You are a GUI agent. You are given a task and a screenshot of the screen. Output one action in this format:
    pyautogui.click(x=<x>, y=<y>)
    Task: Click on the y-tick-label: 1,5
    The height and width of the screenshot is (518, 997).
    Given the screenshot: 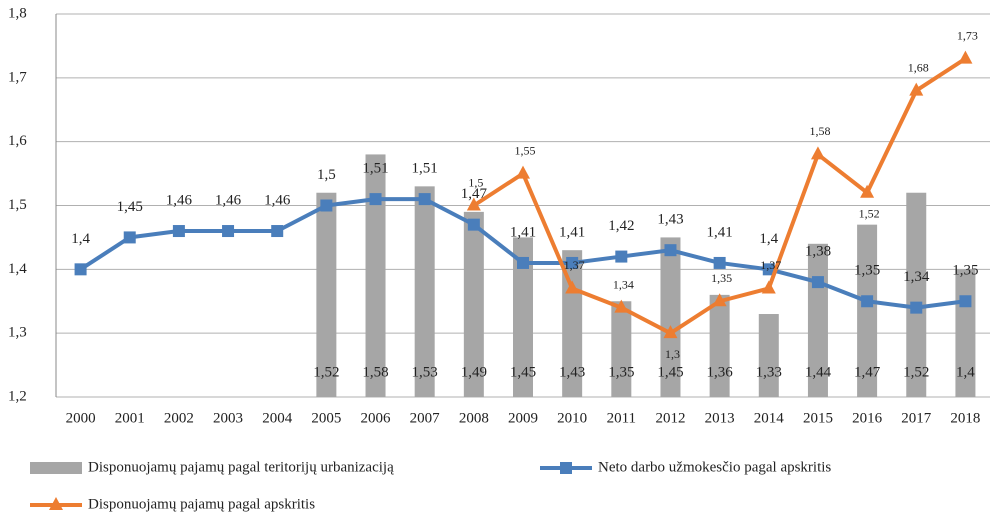 What is the action you would take?
    pyautogui.click(x=17, y=205)
    